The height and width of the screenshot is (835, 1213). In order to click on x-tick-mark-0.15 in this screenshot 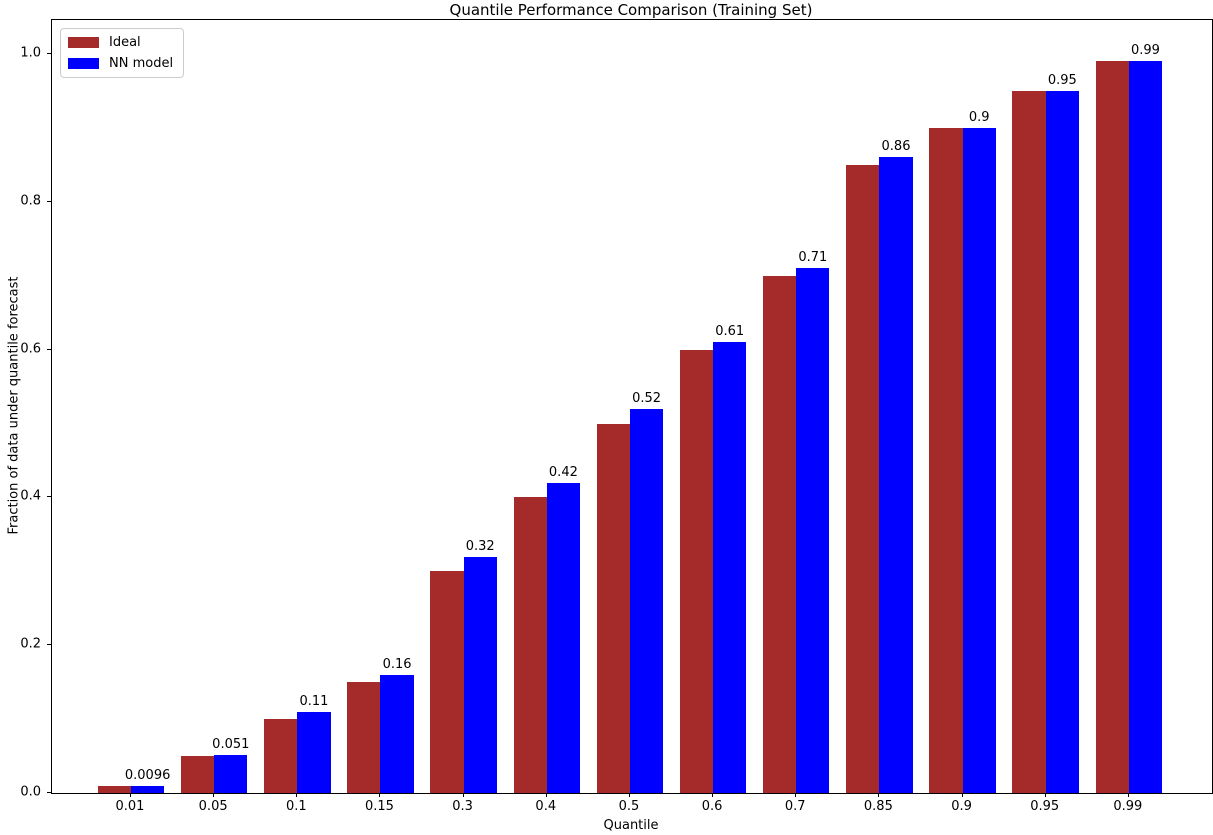, I will do `click(380, 795)`.